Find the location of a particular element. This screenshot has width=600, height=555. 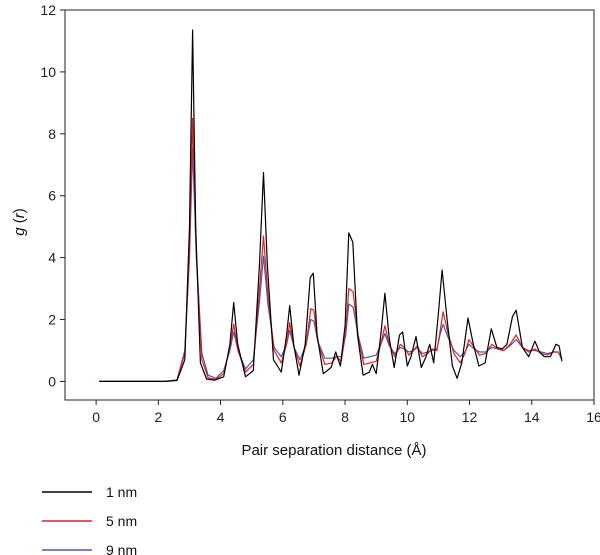

y-tick-label: 12 is located at coordinates (48, 10).